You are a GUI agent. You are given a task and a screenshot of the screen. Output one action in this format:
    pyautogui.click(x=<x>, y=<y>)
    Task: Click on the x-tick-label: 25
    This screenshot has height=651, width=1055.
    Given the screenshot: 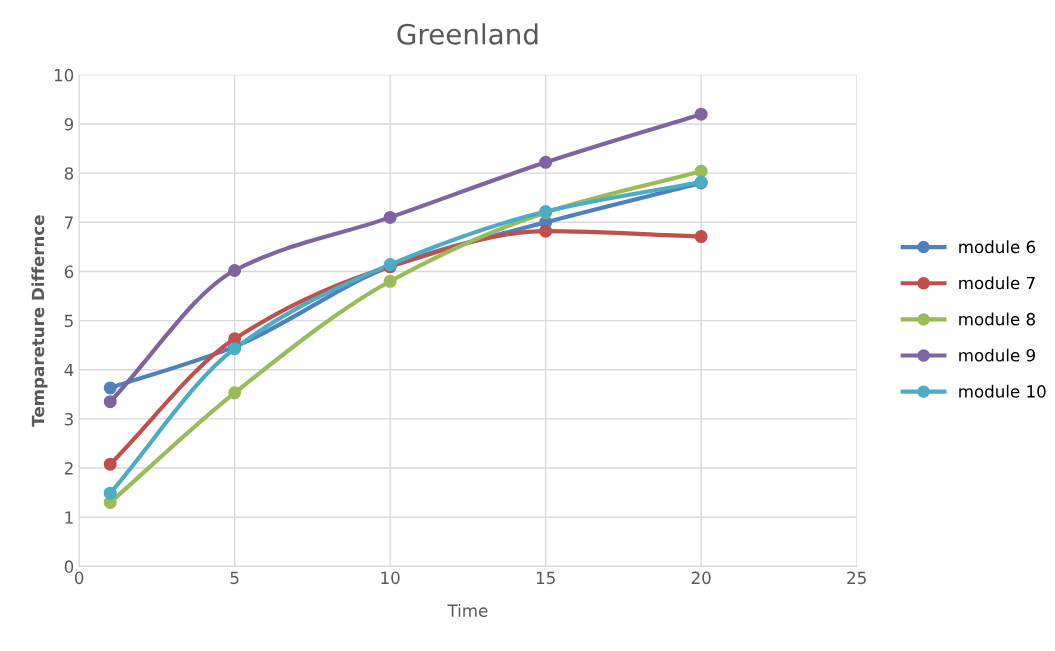 What is the action you would take?
    pyautogui.click(x=856, y=578)
    